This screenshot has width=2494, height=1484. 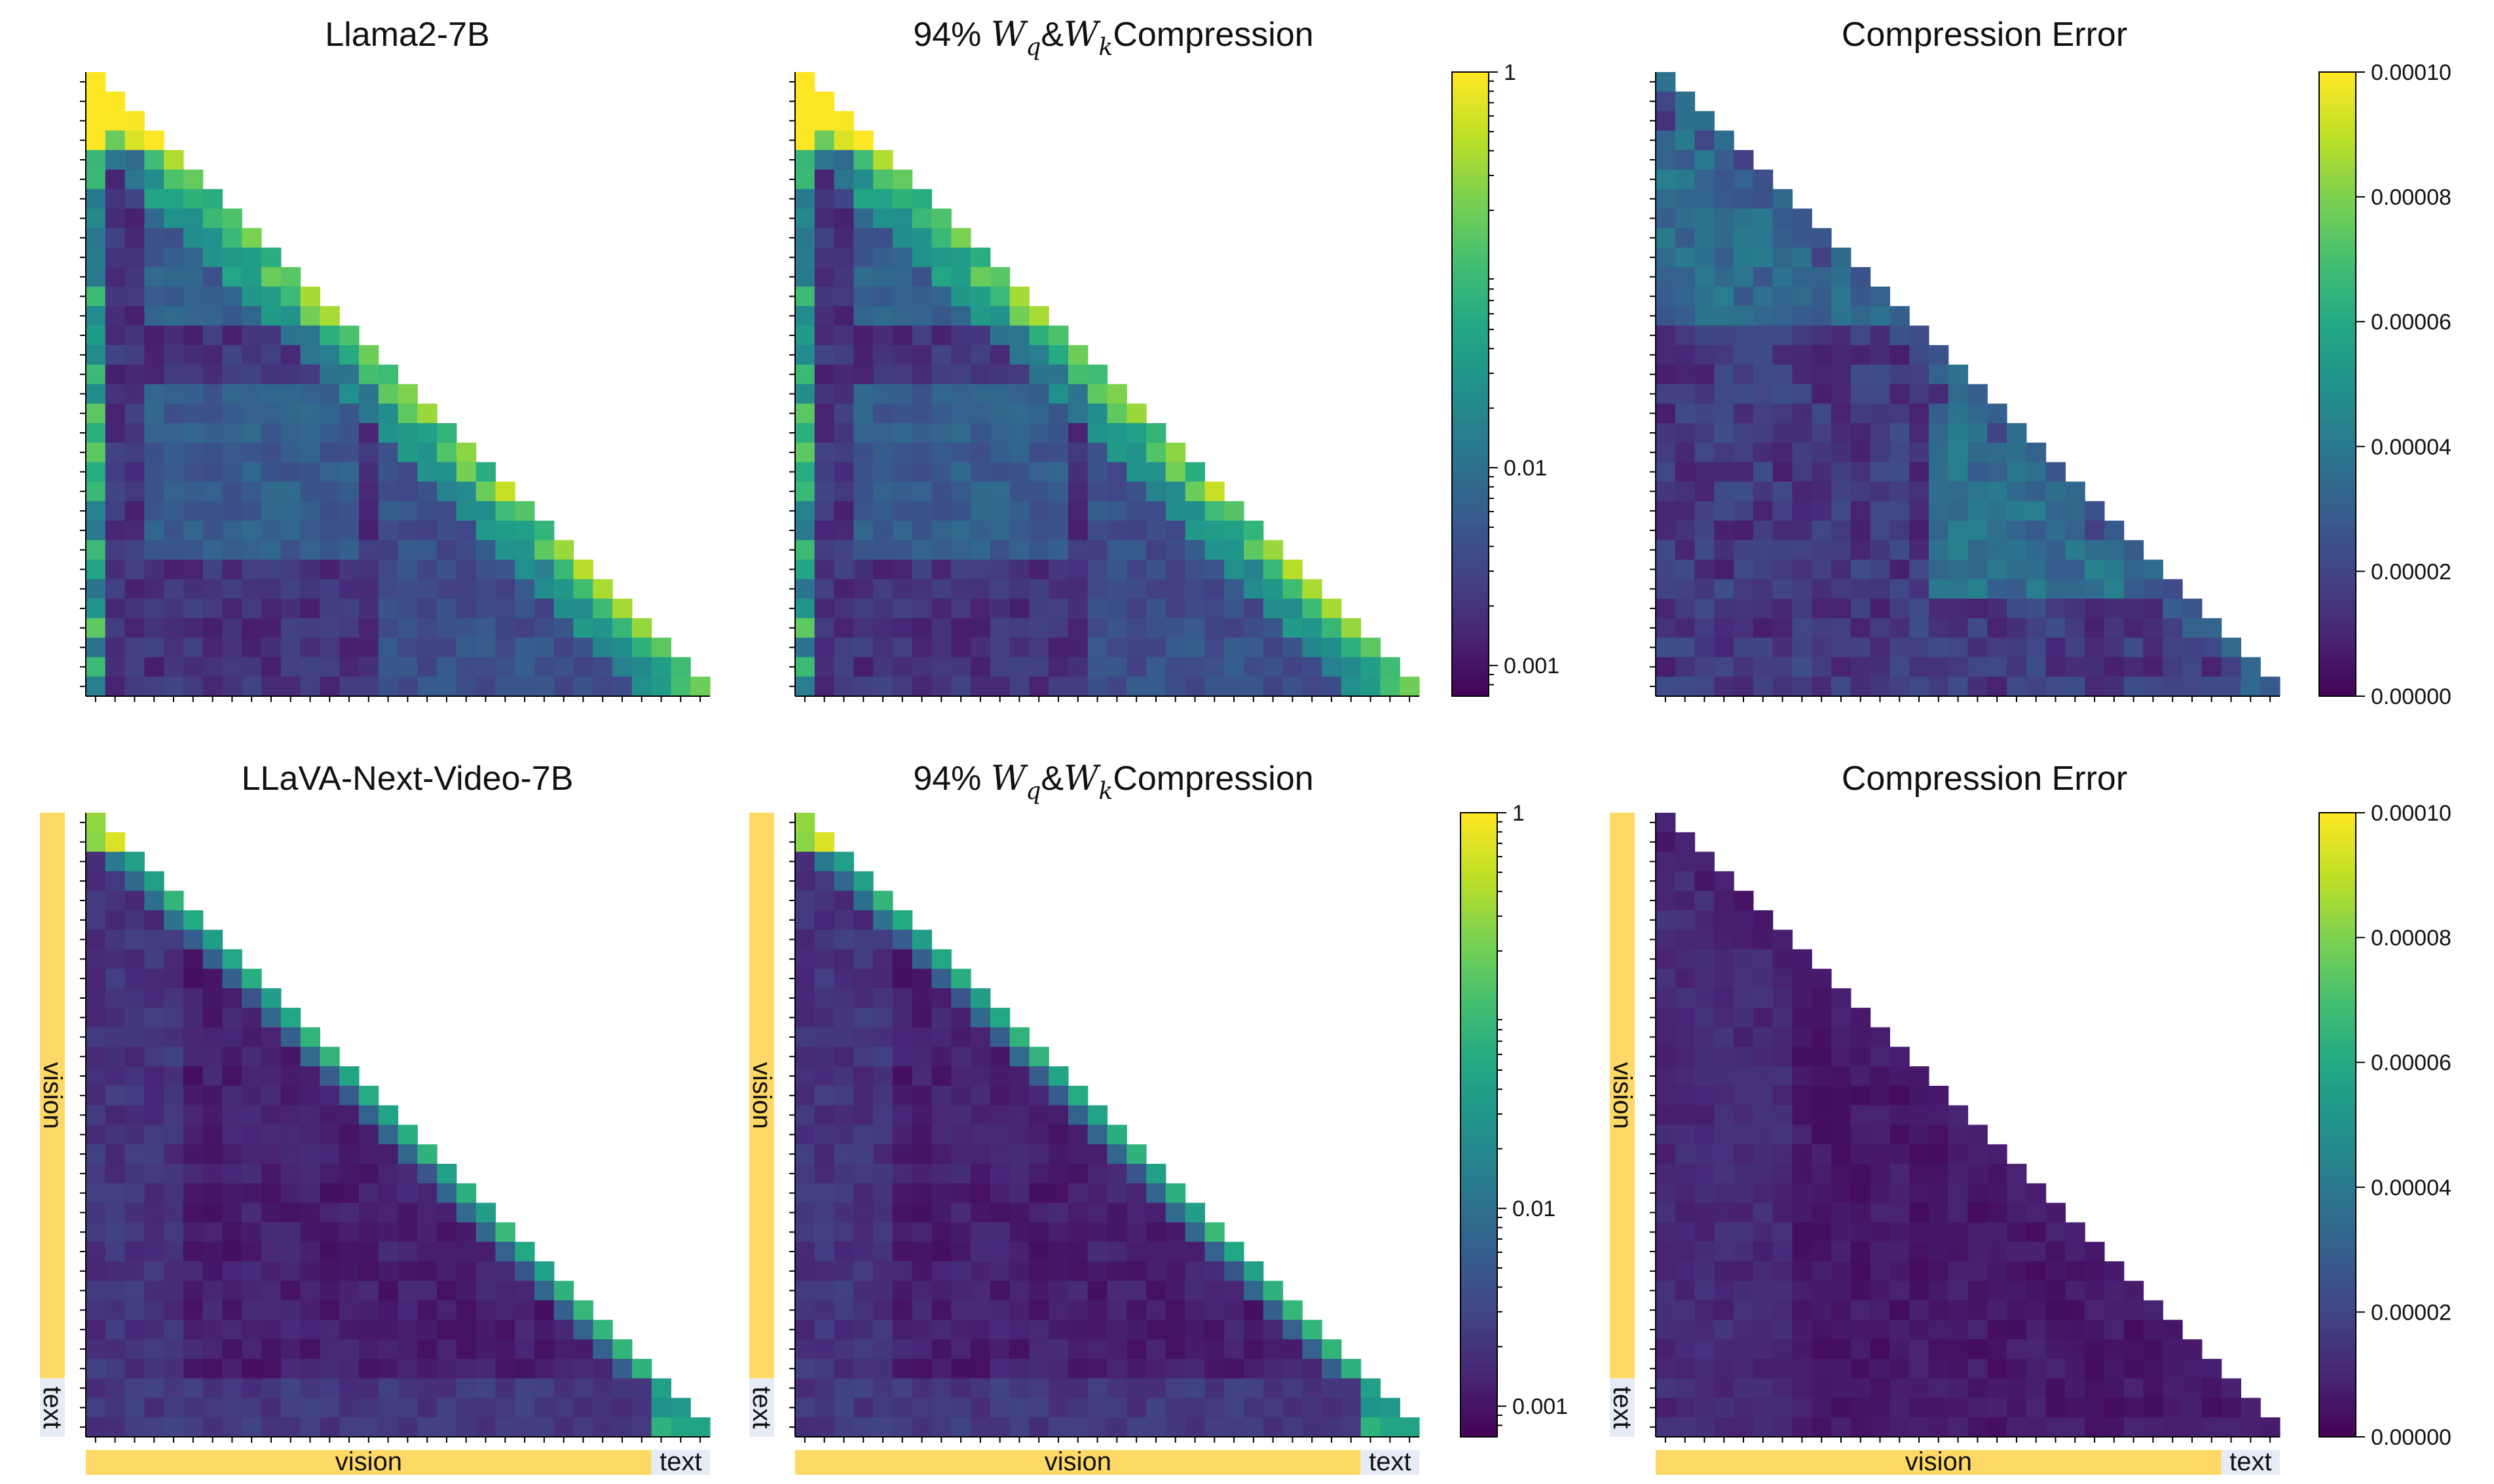 I want to click on colorbar-frame, so click(x=1470, y=384).